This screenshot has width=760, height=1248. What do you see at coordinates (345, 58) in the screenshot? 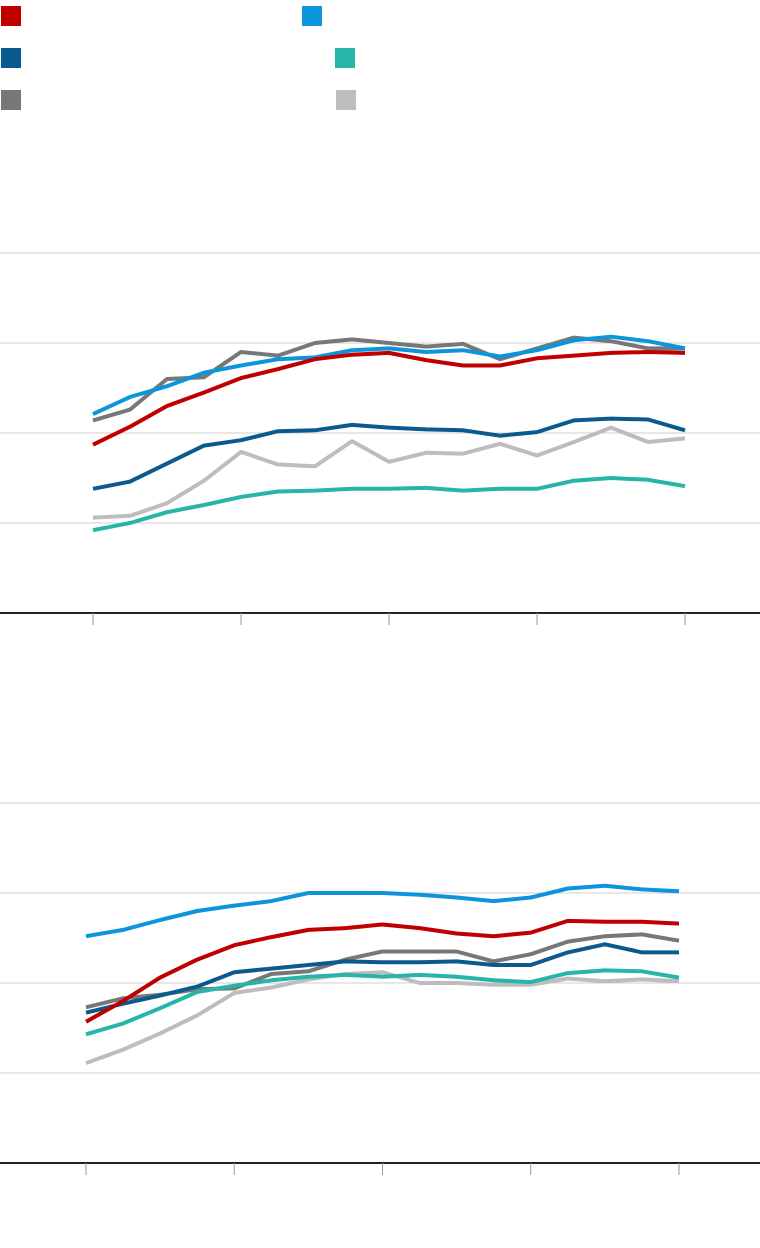
I see `legend-swatch-teal` at bounding box center [345, 58].